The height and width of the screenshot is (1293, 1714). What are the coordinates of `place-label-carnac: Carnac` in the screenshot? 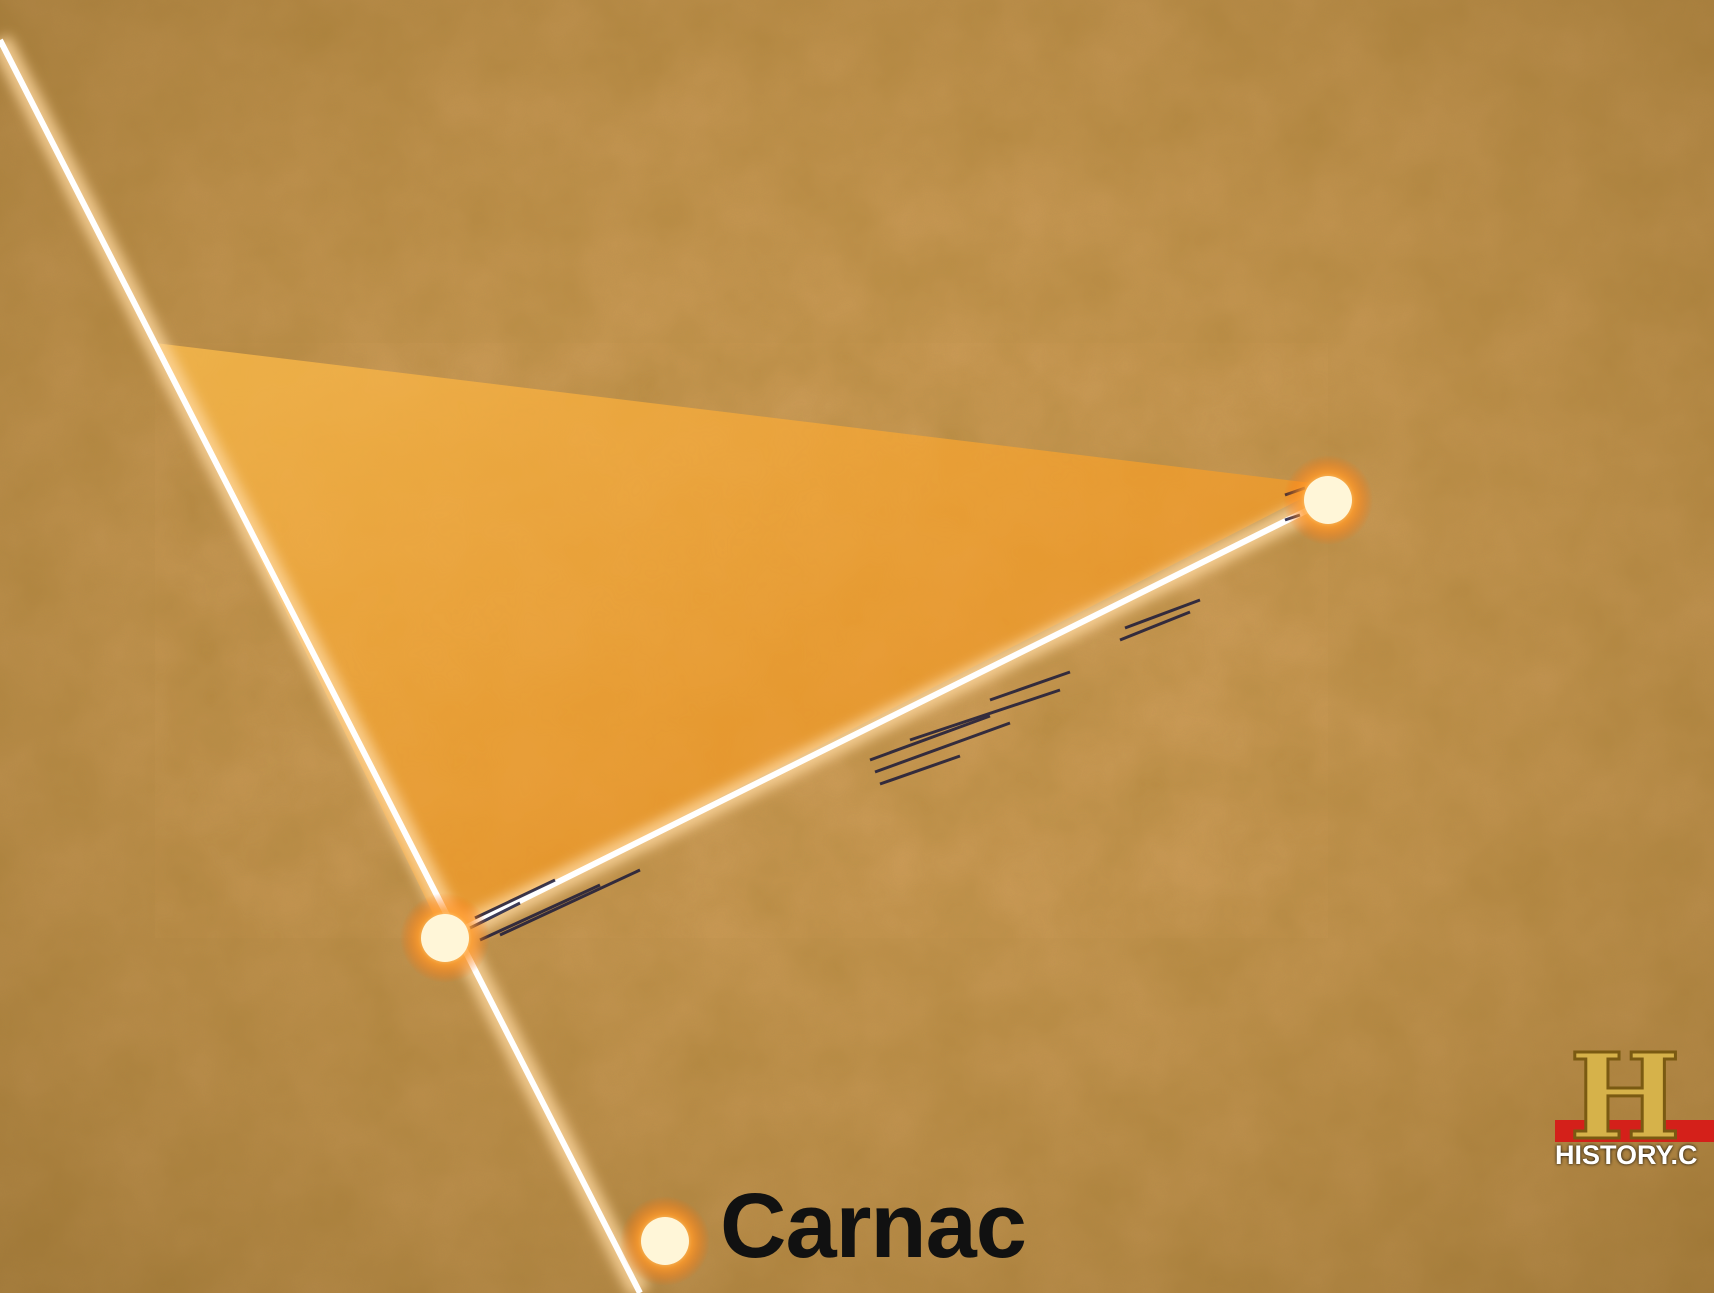 It's located at (873, 1226).